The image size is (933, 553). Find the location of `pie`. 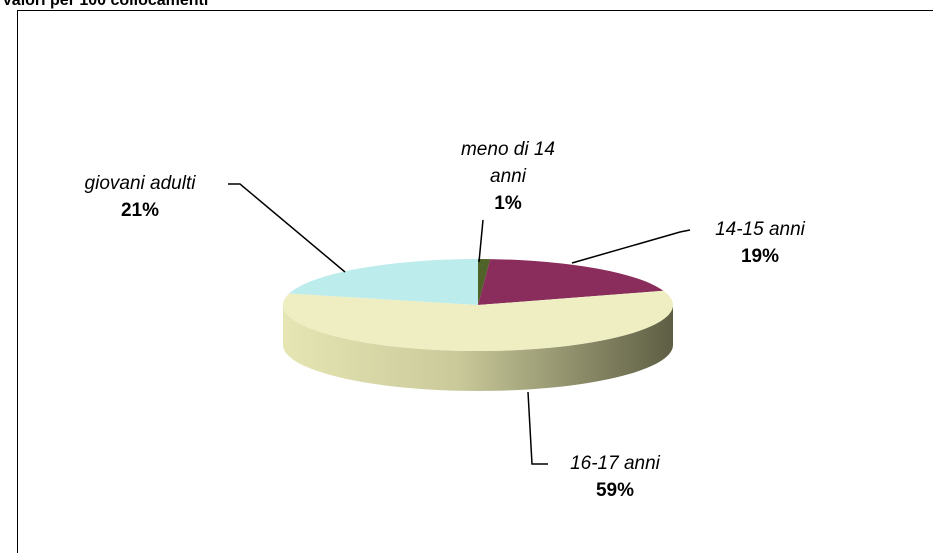

pie is located at coordinates (478, 325).